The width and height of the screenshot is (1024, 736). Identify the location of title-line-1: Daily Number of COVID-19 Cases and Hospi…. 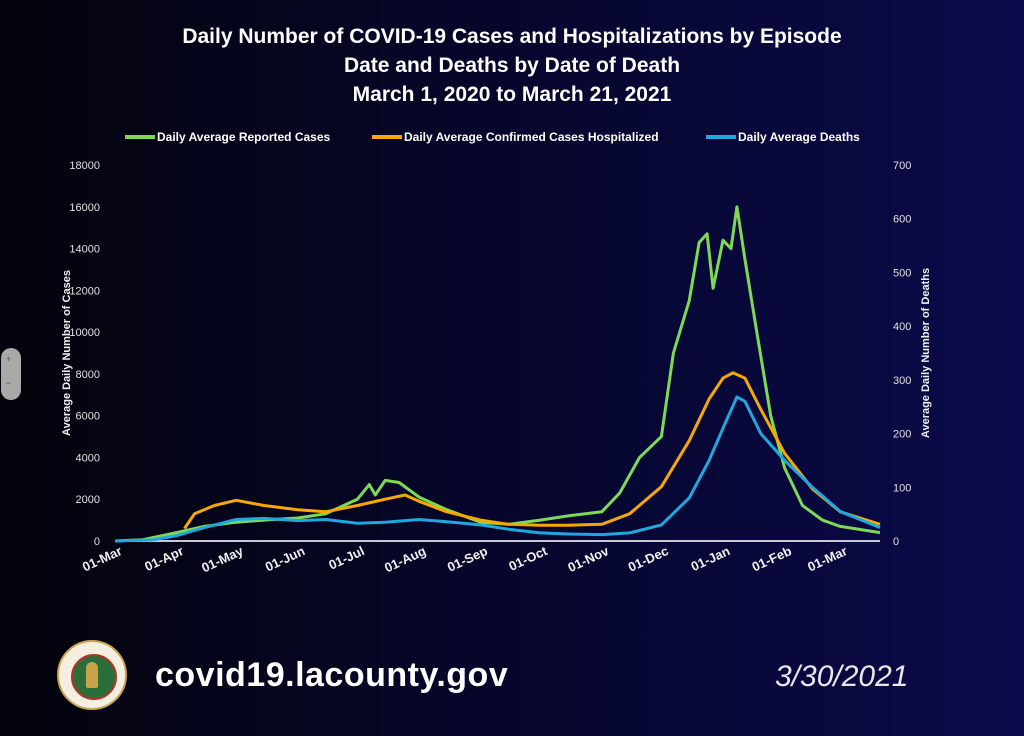
(512, 36).